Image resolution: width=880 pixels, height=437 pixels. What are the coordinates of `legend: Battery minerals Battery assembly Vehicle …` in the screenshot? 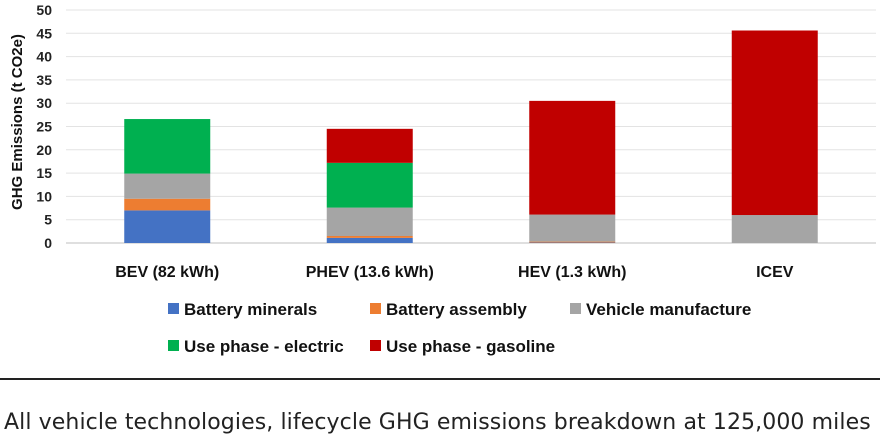 It's located at (459, 328).